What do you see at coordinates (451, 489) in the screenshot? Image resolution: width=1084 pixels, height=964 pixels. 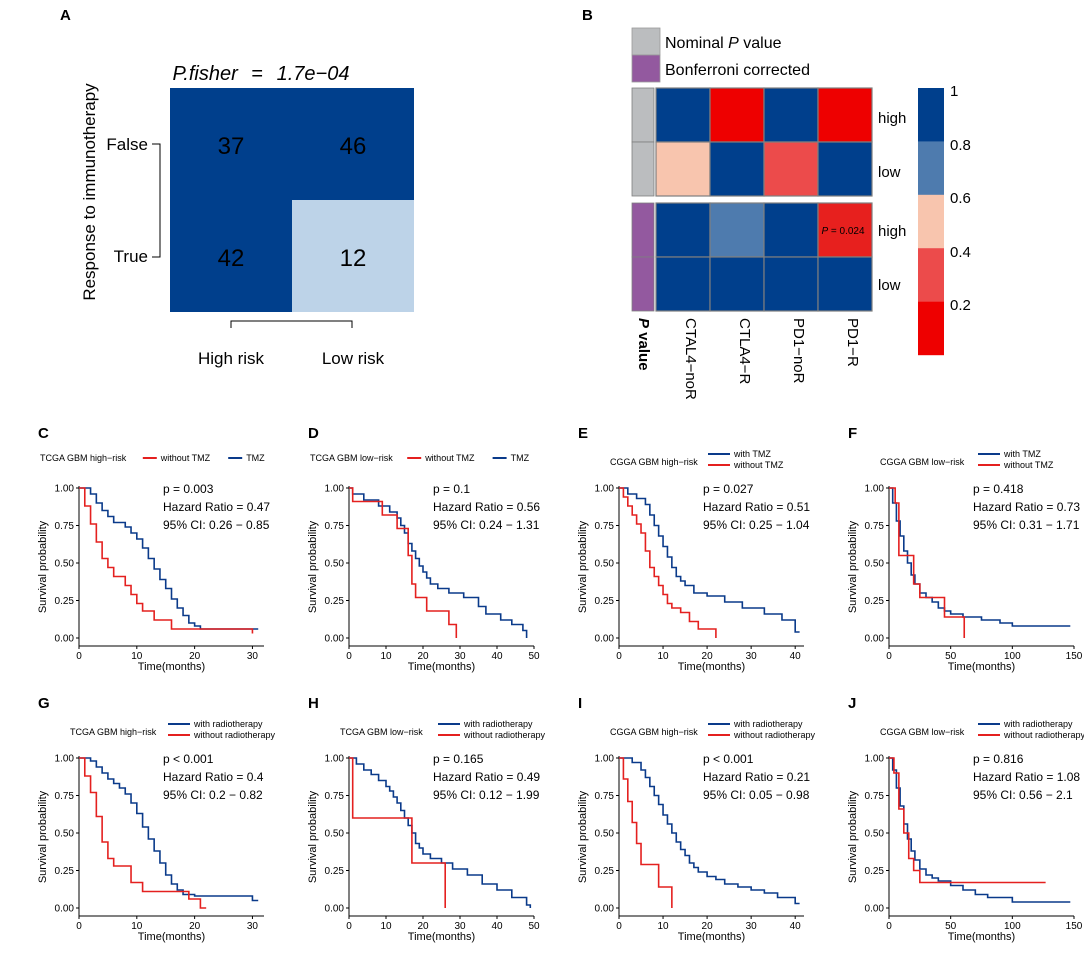 I see `km-stat: p = 0.1` at bounding box center [451, 489].